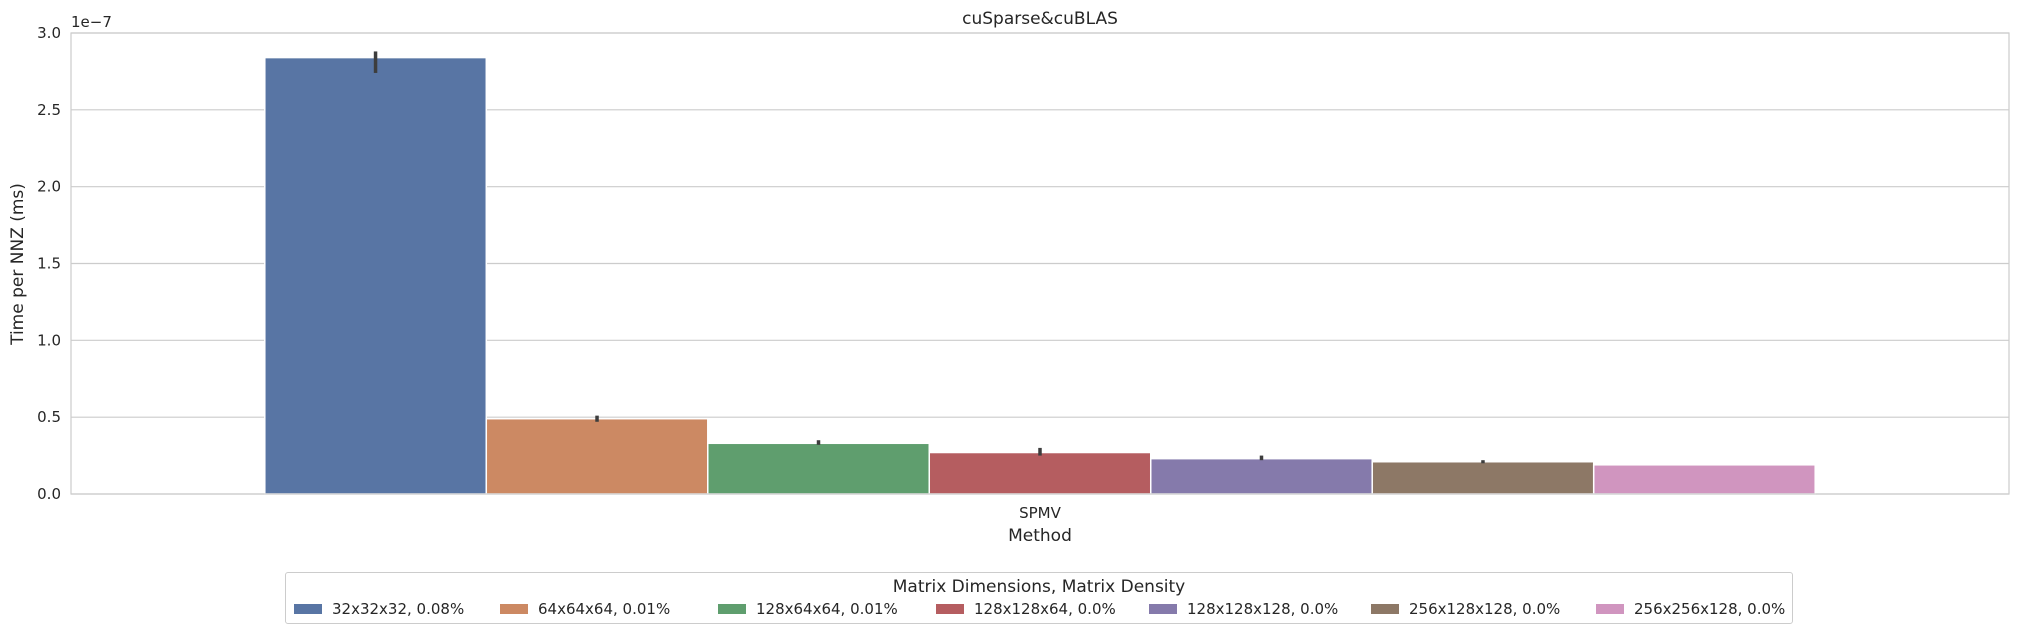 This screenshot has width=2018, height=635. Describe the element at coordinates (398, 609) in the screenshot. I see `legend-label: 32x32x32, 0.08%` at that location.